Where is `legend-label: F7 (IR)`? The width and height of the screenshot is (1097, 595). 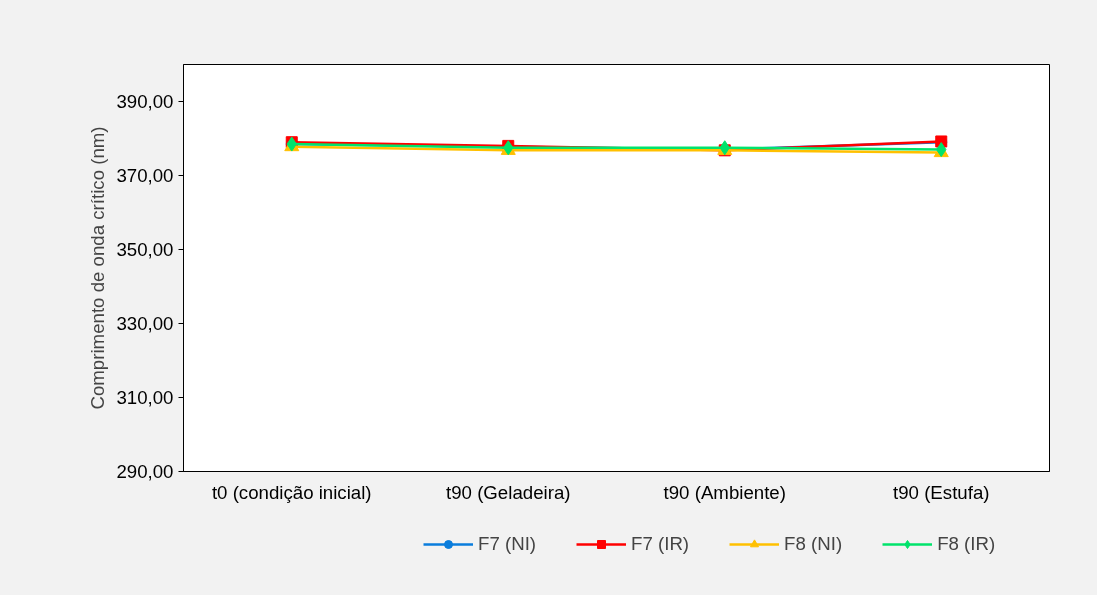
legend-label: F7 (IR) is located at coordinates (660, 544).